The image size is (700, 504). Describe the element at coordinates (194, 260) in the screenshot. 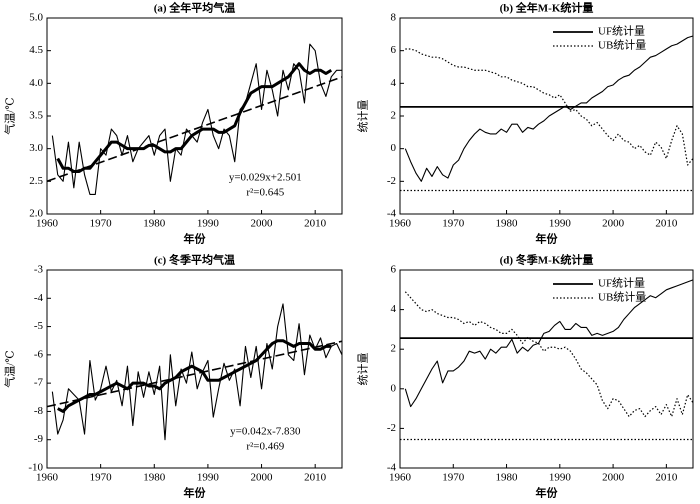

I see `panel-title: (c) 冬季平均气温` at that location.